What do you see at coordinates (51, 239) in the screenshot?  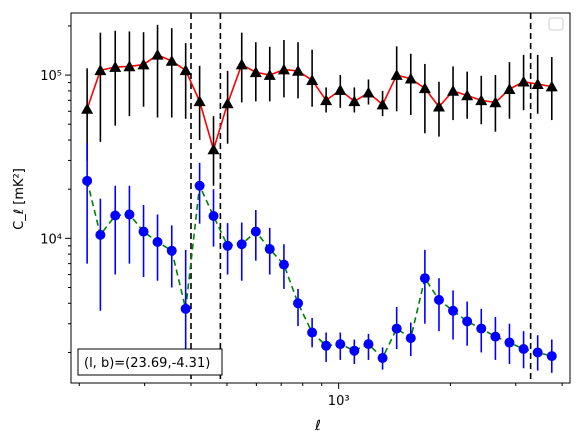 I see `y-tick-label: 10⁴` at bounding box center [51, 239].